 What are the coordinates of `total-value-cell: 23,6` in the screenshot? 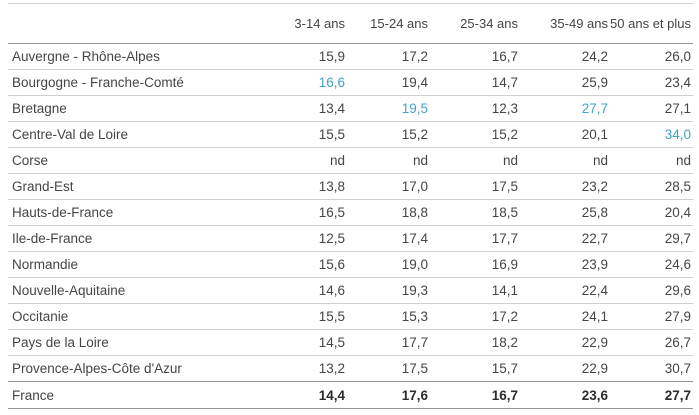 It's located at (565, 395).